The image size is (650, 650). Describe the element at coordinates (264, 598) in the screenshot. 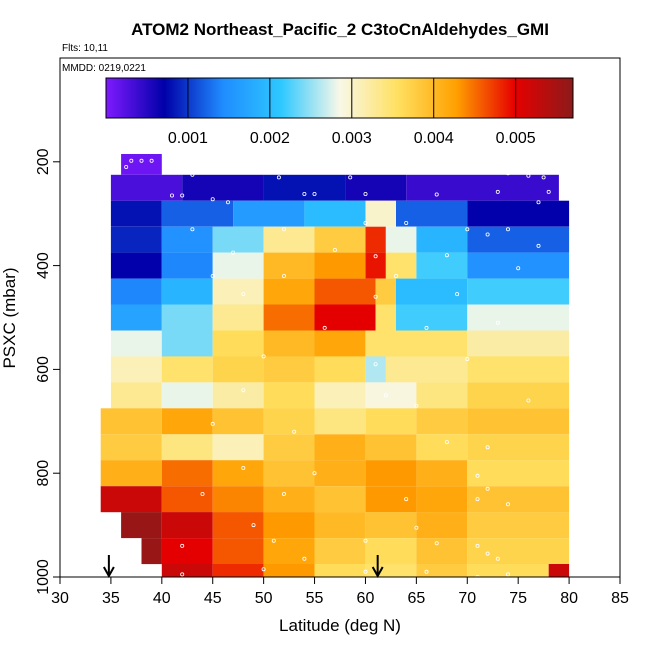

I see `x-tick-label: 50` at that location.